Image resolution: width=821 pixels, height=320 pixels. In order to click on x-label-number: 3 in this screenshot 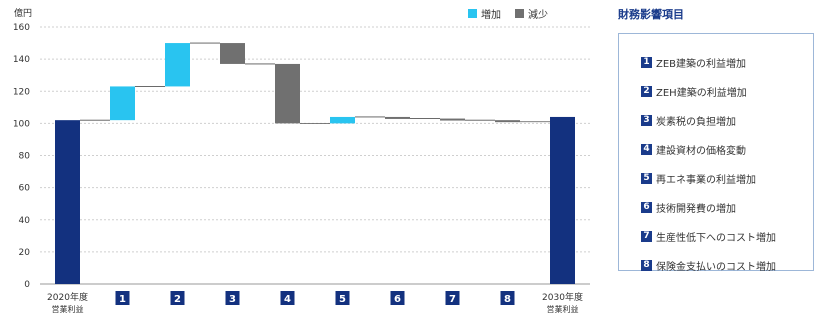, I will do `click(232, 299)`.